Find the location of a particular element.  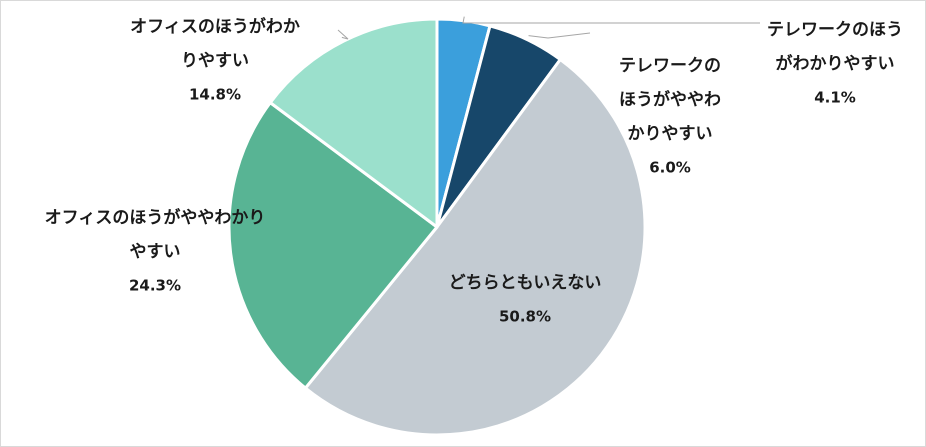

data-label-name-2: ほうがややわ is located at coordinates (670, 99).